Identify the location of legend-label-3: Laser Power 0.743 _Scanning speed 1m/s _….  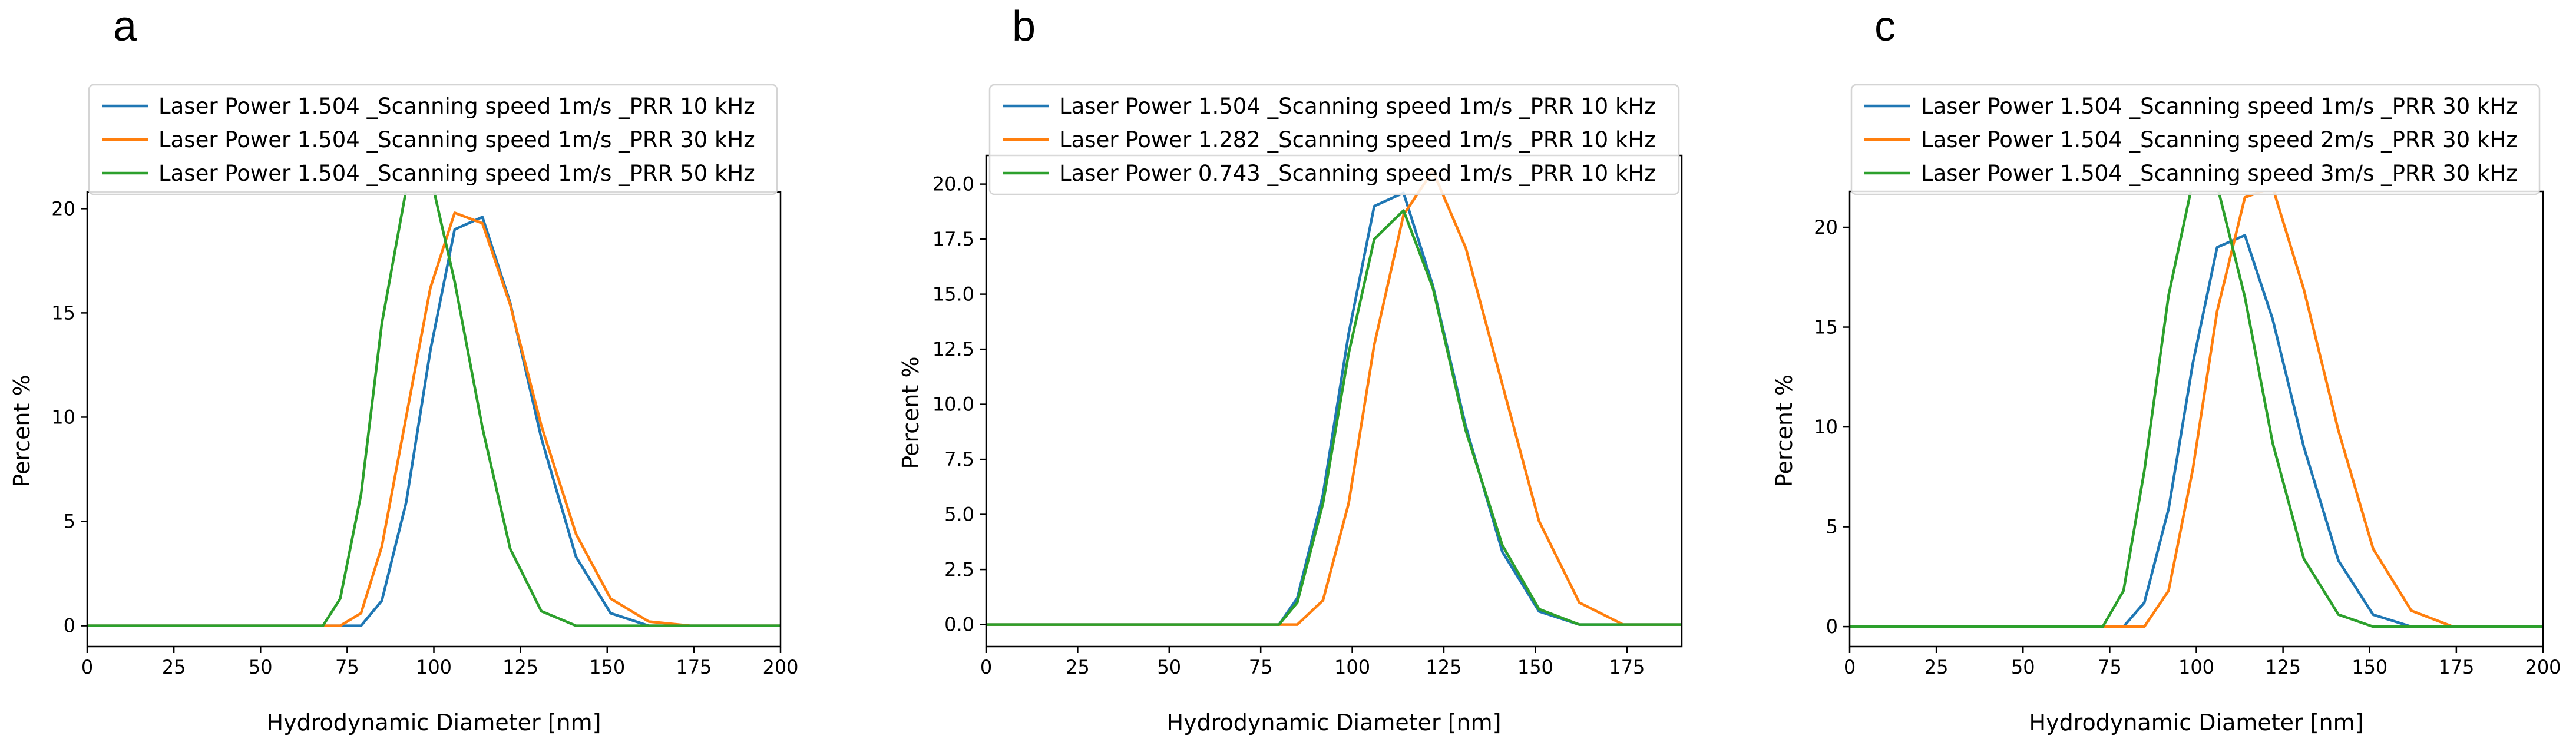
(1357, 173).